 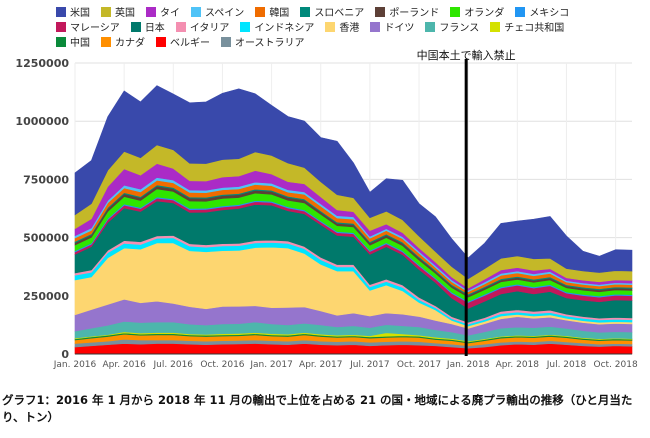 What do you see at coordinates (284, 28) in the screenshot?
I see `legend-label: インドネシア` at bounding box center [284, 28].